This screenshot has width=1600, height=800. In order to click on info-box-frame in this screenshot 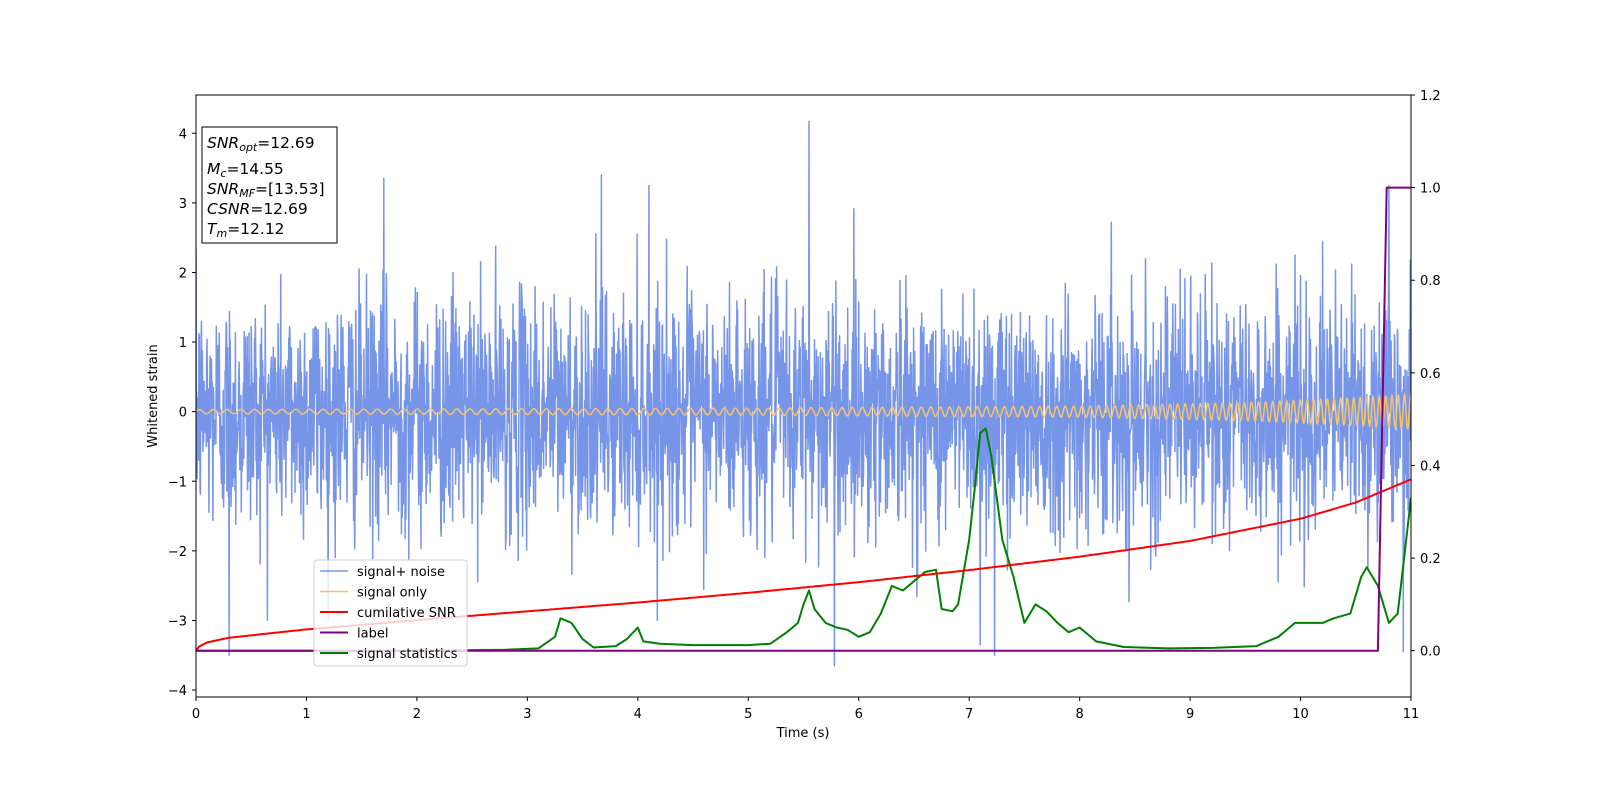, I will do `click(269, 185)`.